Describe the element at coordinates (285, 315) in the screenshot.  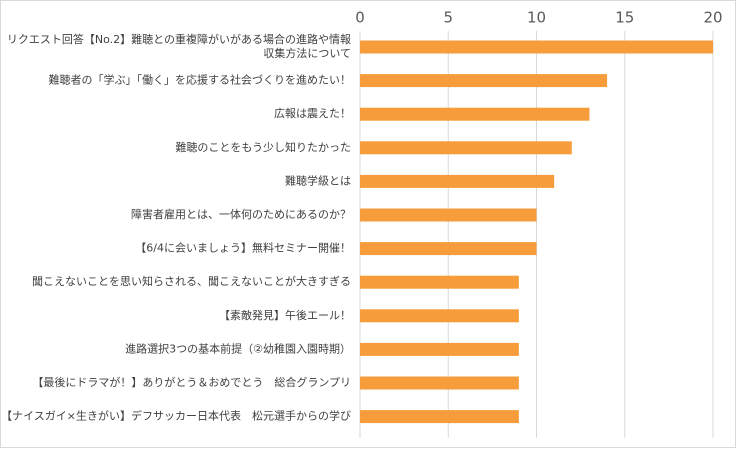
I see `category-label: 【素敵発見】午後エール！` at that location.